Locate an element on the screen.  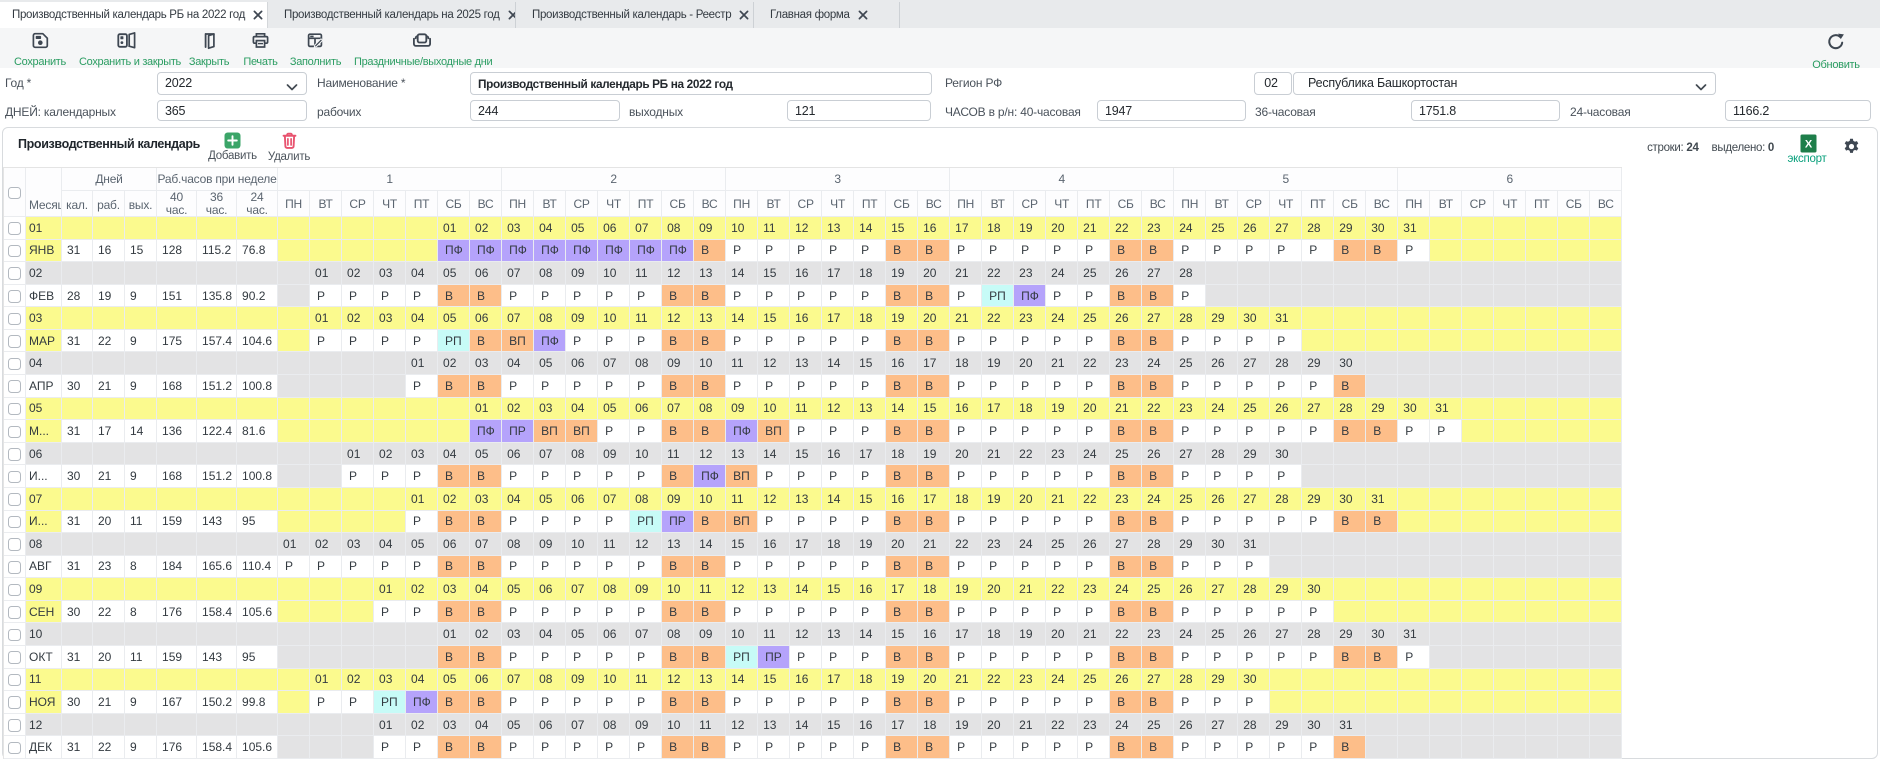
svg-text: X is located at coordinates (1809, 145).